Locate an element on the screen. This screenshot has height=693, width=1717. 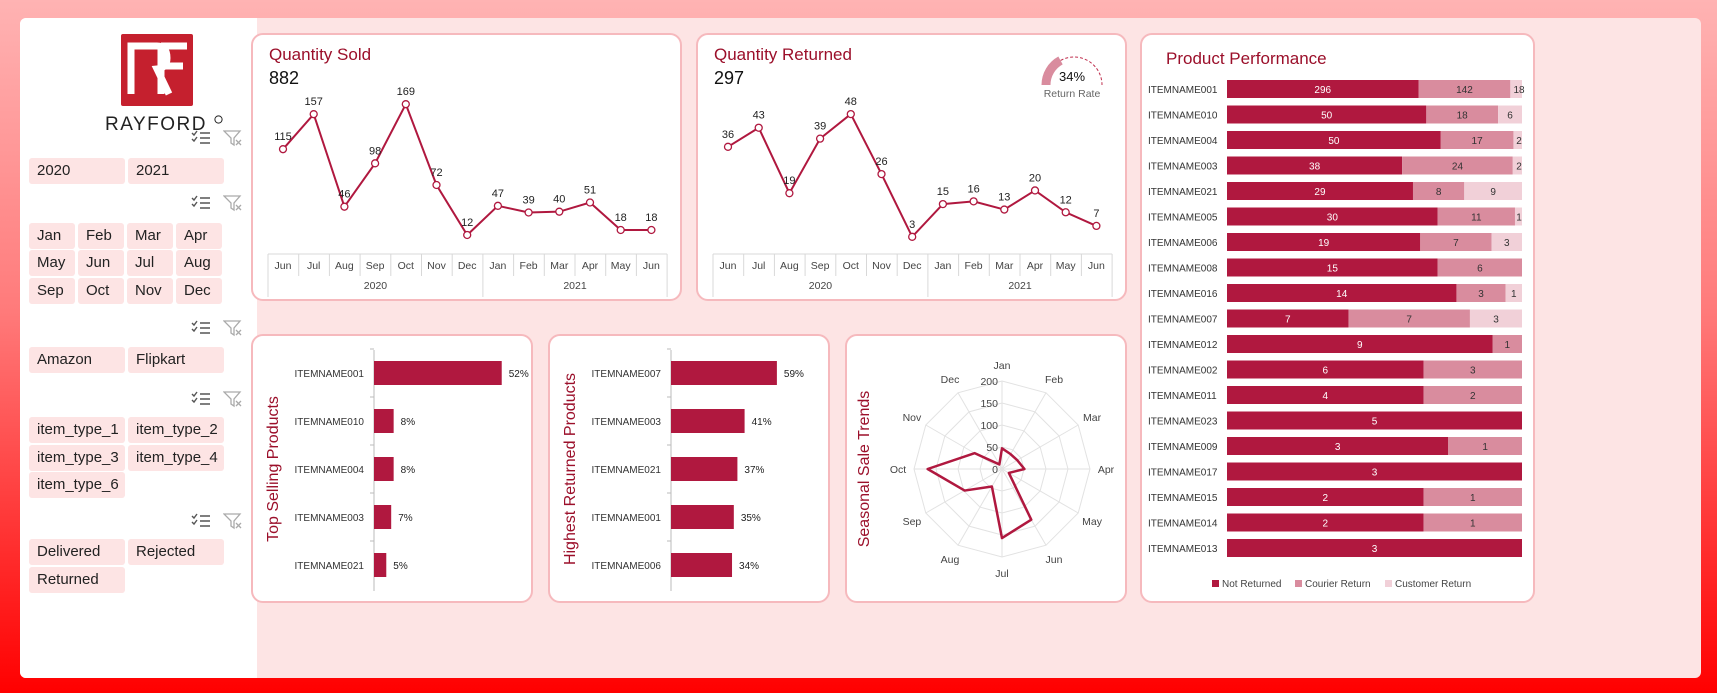
radar-tick-label: 200 is located at coordinates (989, 382).